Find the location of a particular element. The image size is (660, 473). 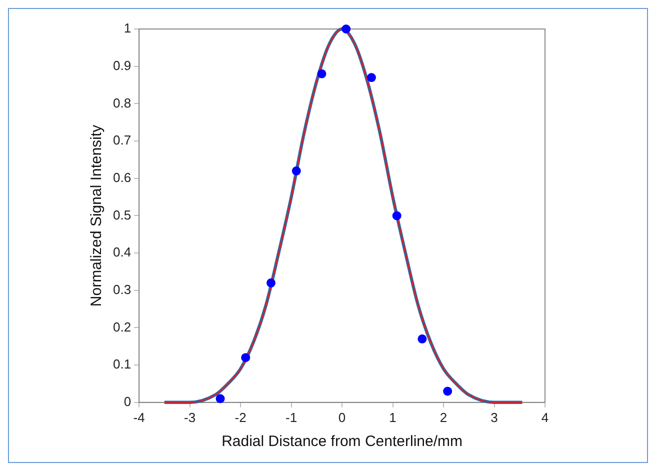

x-tick-label: -1 is located at coordinates (292, 417).